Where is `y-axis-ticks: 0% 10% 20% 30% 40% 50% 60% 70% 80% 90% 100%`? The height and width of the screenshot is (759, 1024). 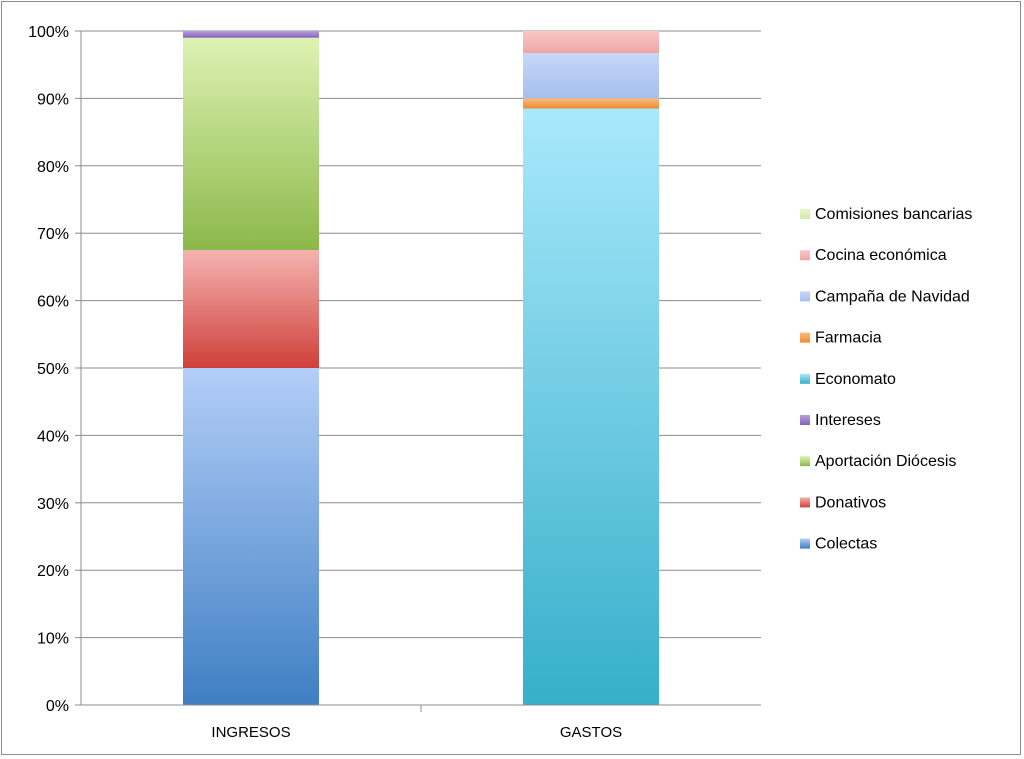 y-axis-ticks: 0% 10% 20% 30% 40% 50% 60% 70% 80% 90% 100% is located at coordinates (54, 369).